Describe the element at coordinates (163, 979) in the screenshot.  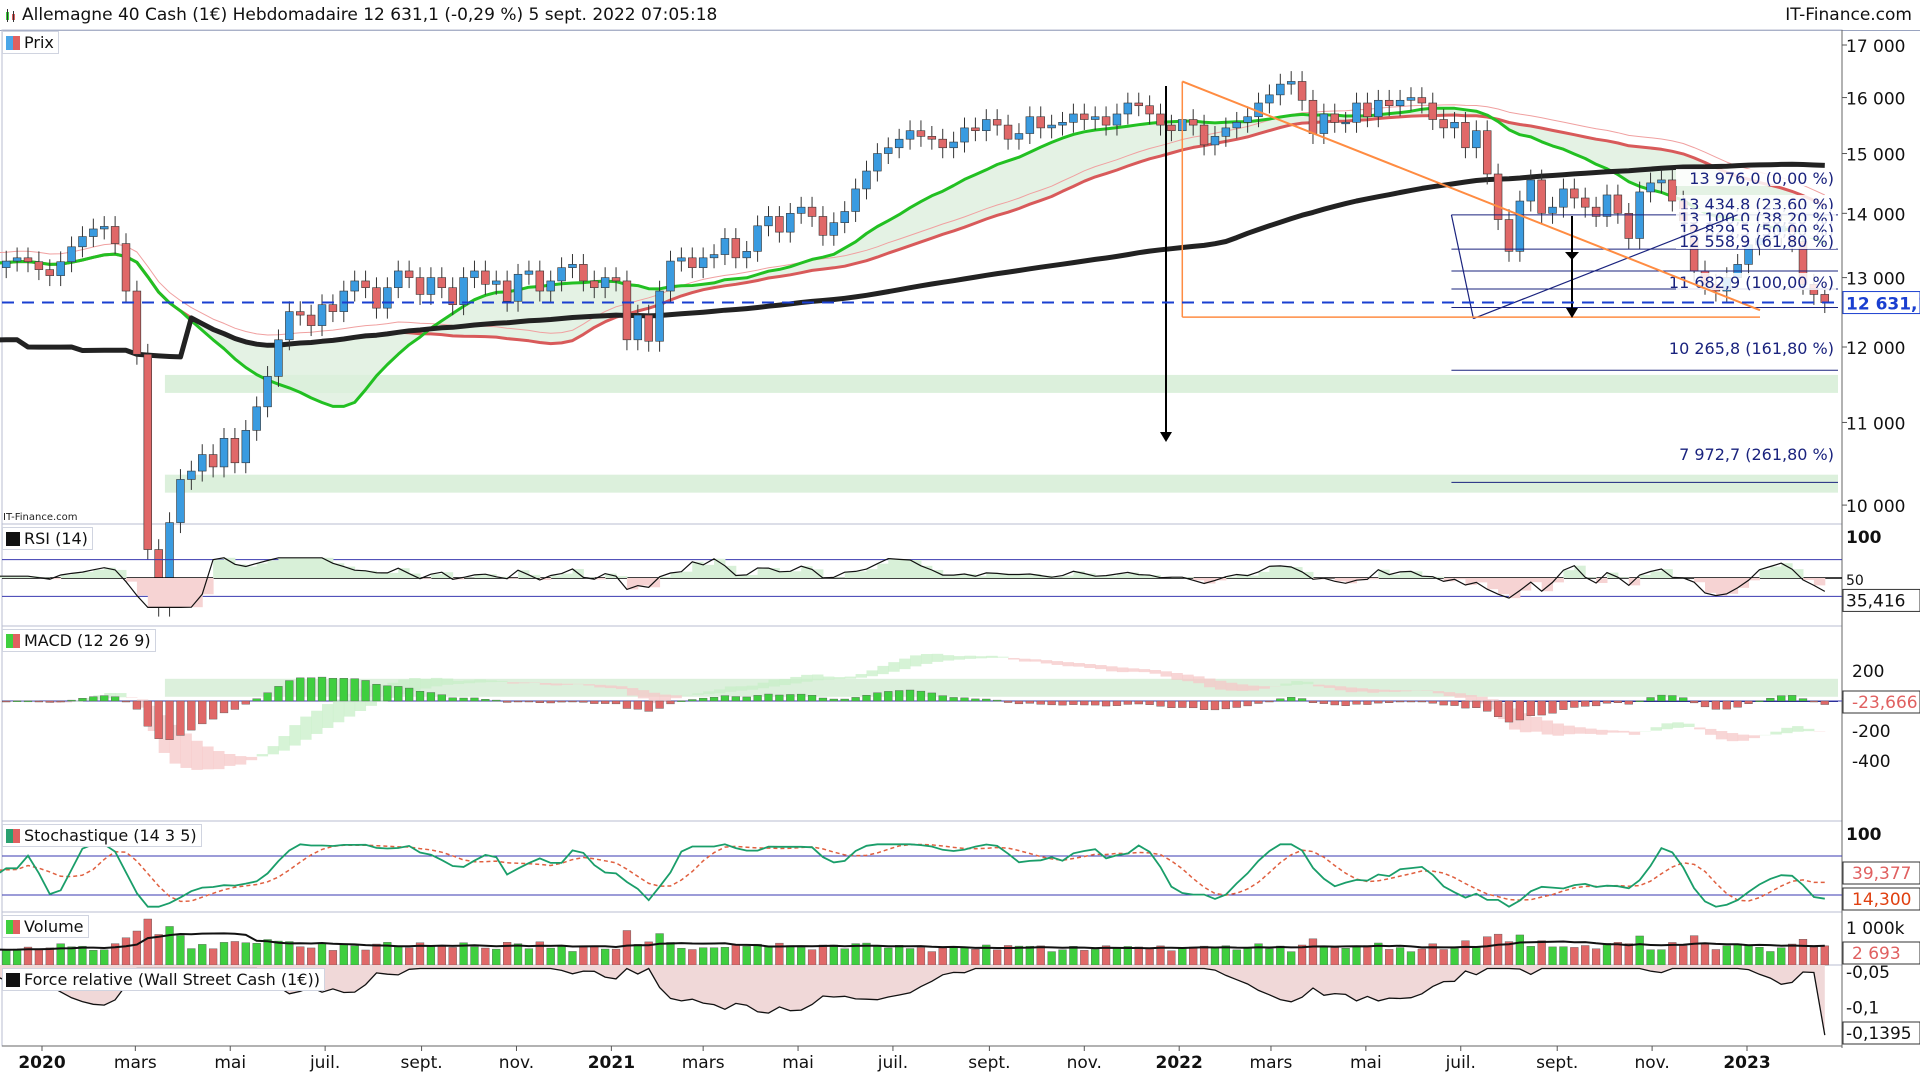
I see `panel-label-relative-strength: Force relative (Wall Street Cash (1€))` at that location.